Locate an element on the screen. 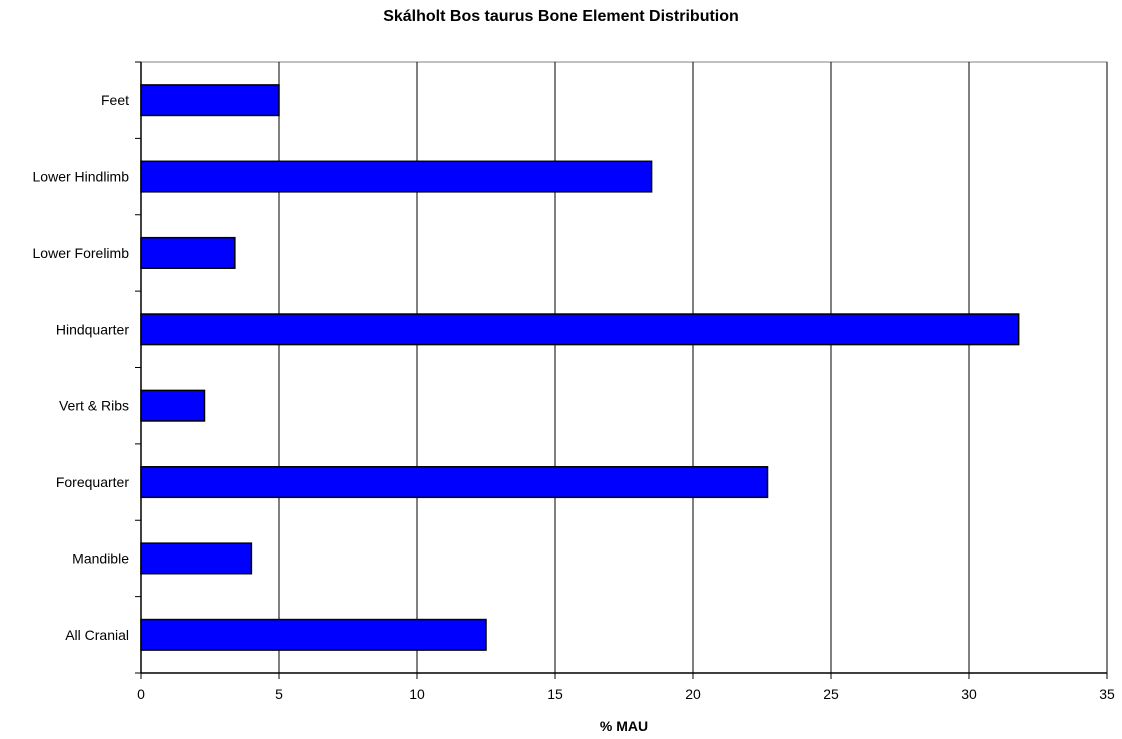  x-tick-label: 0 is located at coordinates (141, 694).